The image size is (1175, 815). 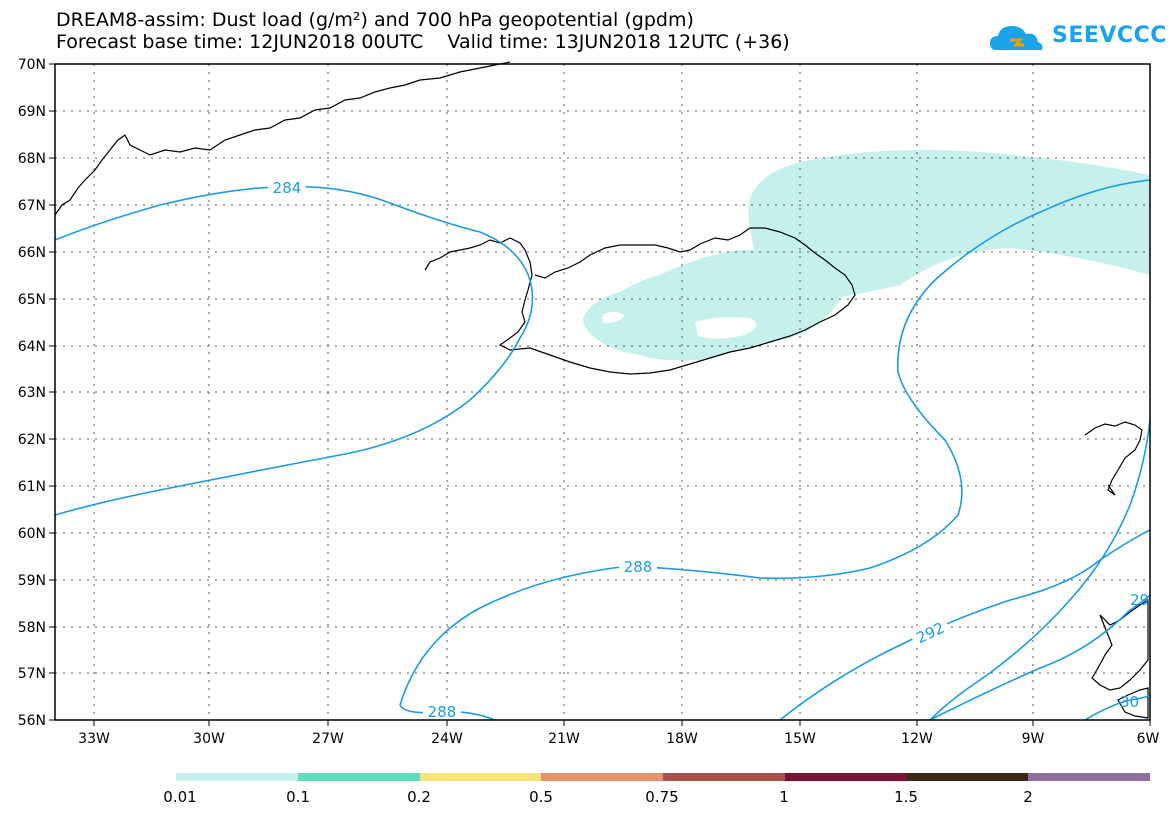 What do you see at coordinates (32, 253) in the screenshot?
I see `lat-label: 66N` at bounding box center [32, 253].